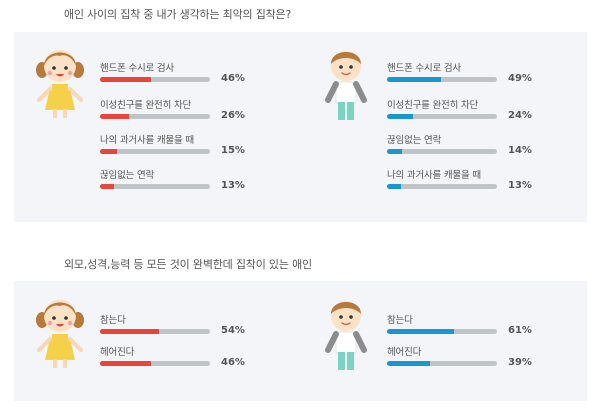 Image resolution: width=600 pixels, height=415 pixels. Describe the element at coordinates (520, 78) in the screenshot. I see `stat-value: 49%` at that location.